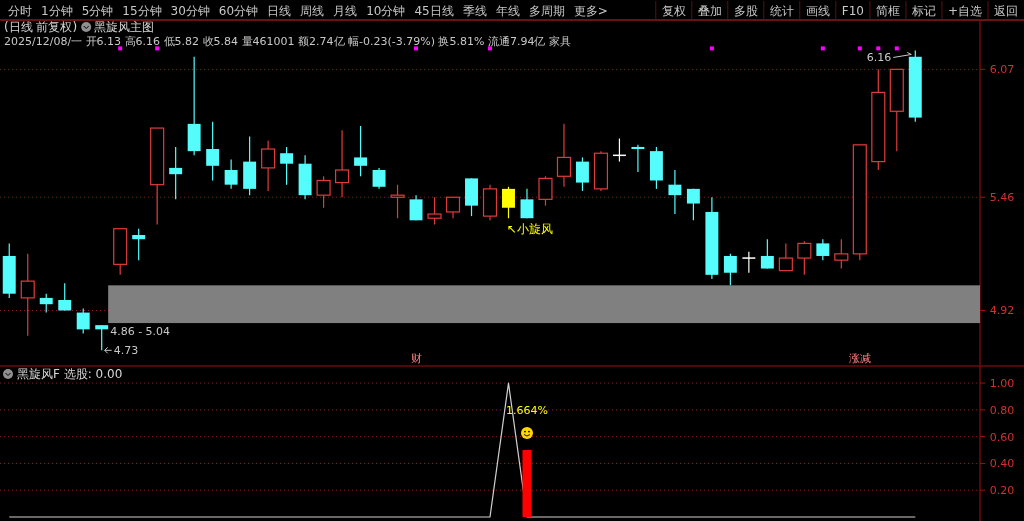 This screenshot has height=521, width=1024. Describe the element at coordinates (416, 358) in the screenshot. I see `annotation: 财` at that location.